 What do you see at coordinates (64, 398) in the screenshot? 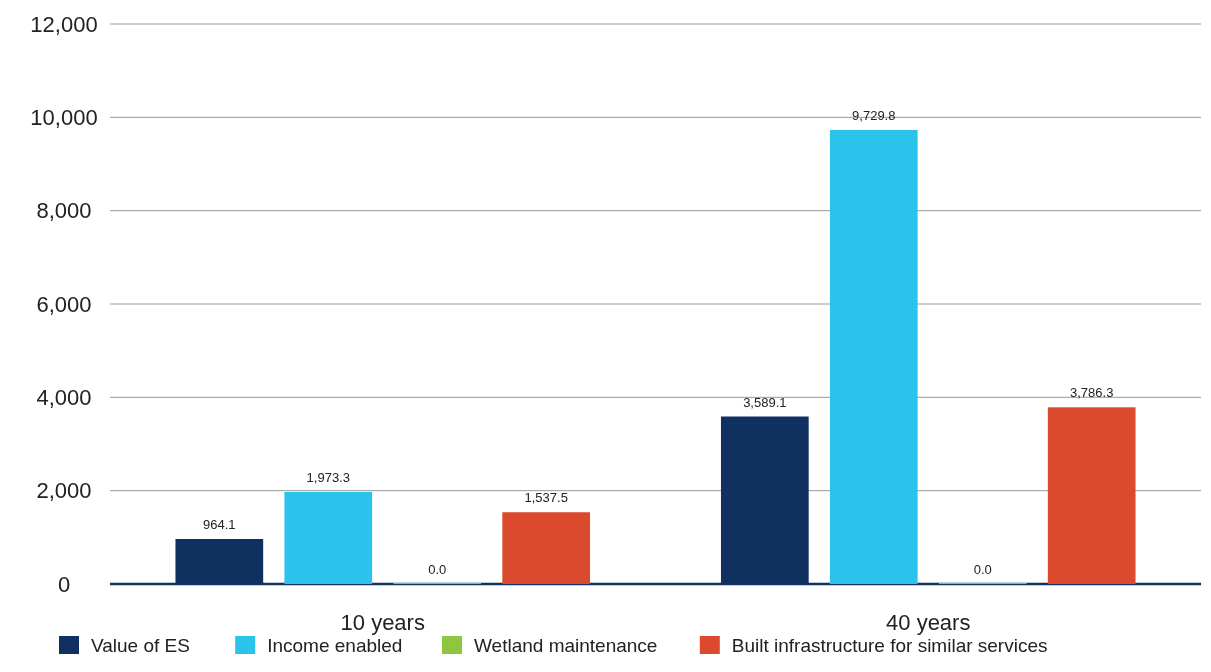
I see `y-tick-label: 4,000` at bounding box center [64, 398].